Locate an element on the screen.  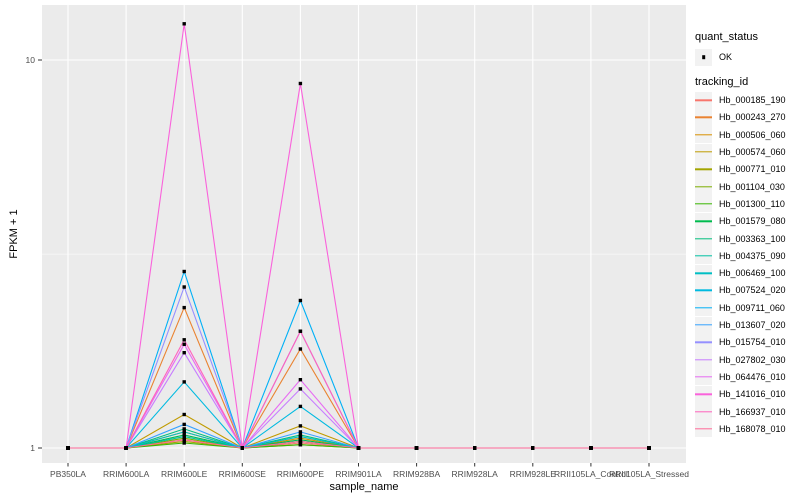
y-tick-label: 10 is located at coordinates (30, 60).